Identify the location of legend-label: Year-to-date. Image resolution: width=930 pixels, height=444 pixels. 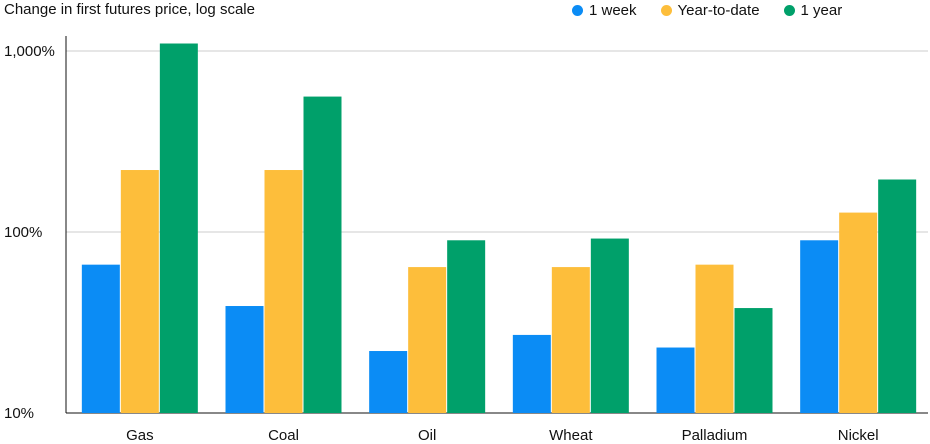
(718, 10).